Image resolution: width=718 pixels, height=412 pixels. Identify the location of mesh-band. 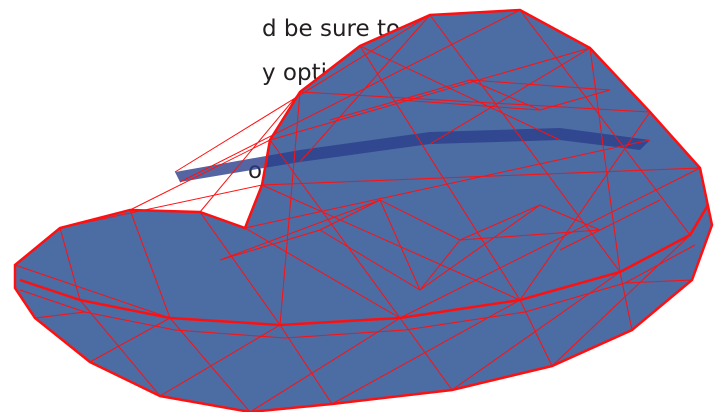
(412, 155).